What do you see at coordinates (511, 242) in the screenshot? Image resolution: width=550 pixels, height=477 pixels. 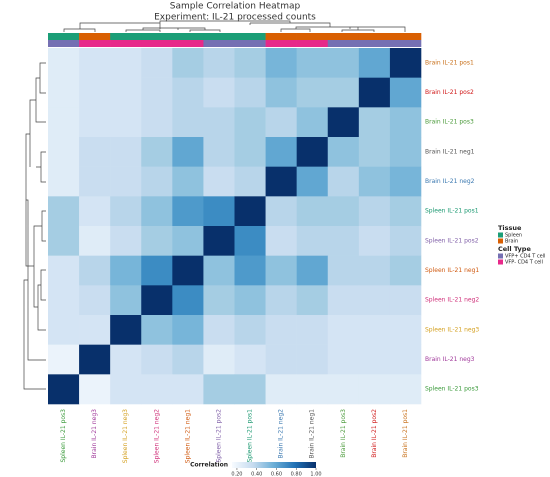 I see `legend-label: Brain` at bounding box center [511, 242].